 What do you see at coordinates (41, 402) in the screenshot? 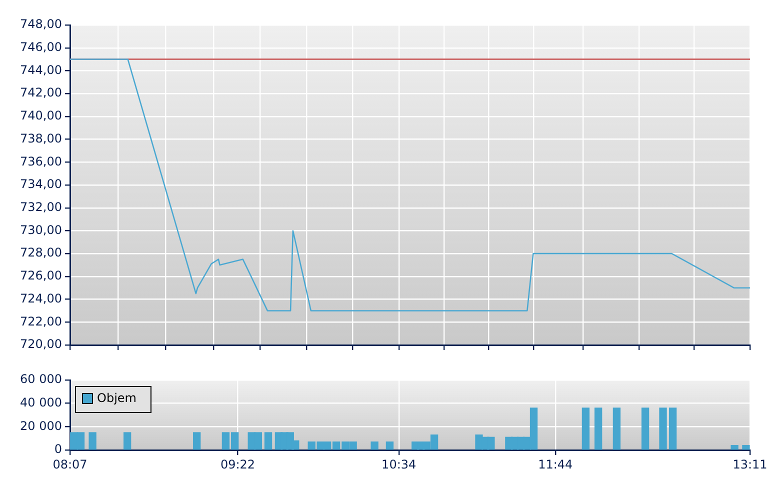
I see `y-tick-label: 40 000` at bounding box center [41, 402].